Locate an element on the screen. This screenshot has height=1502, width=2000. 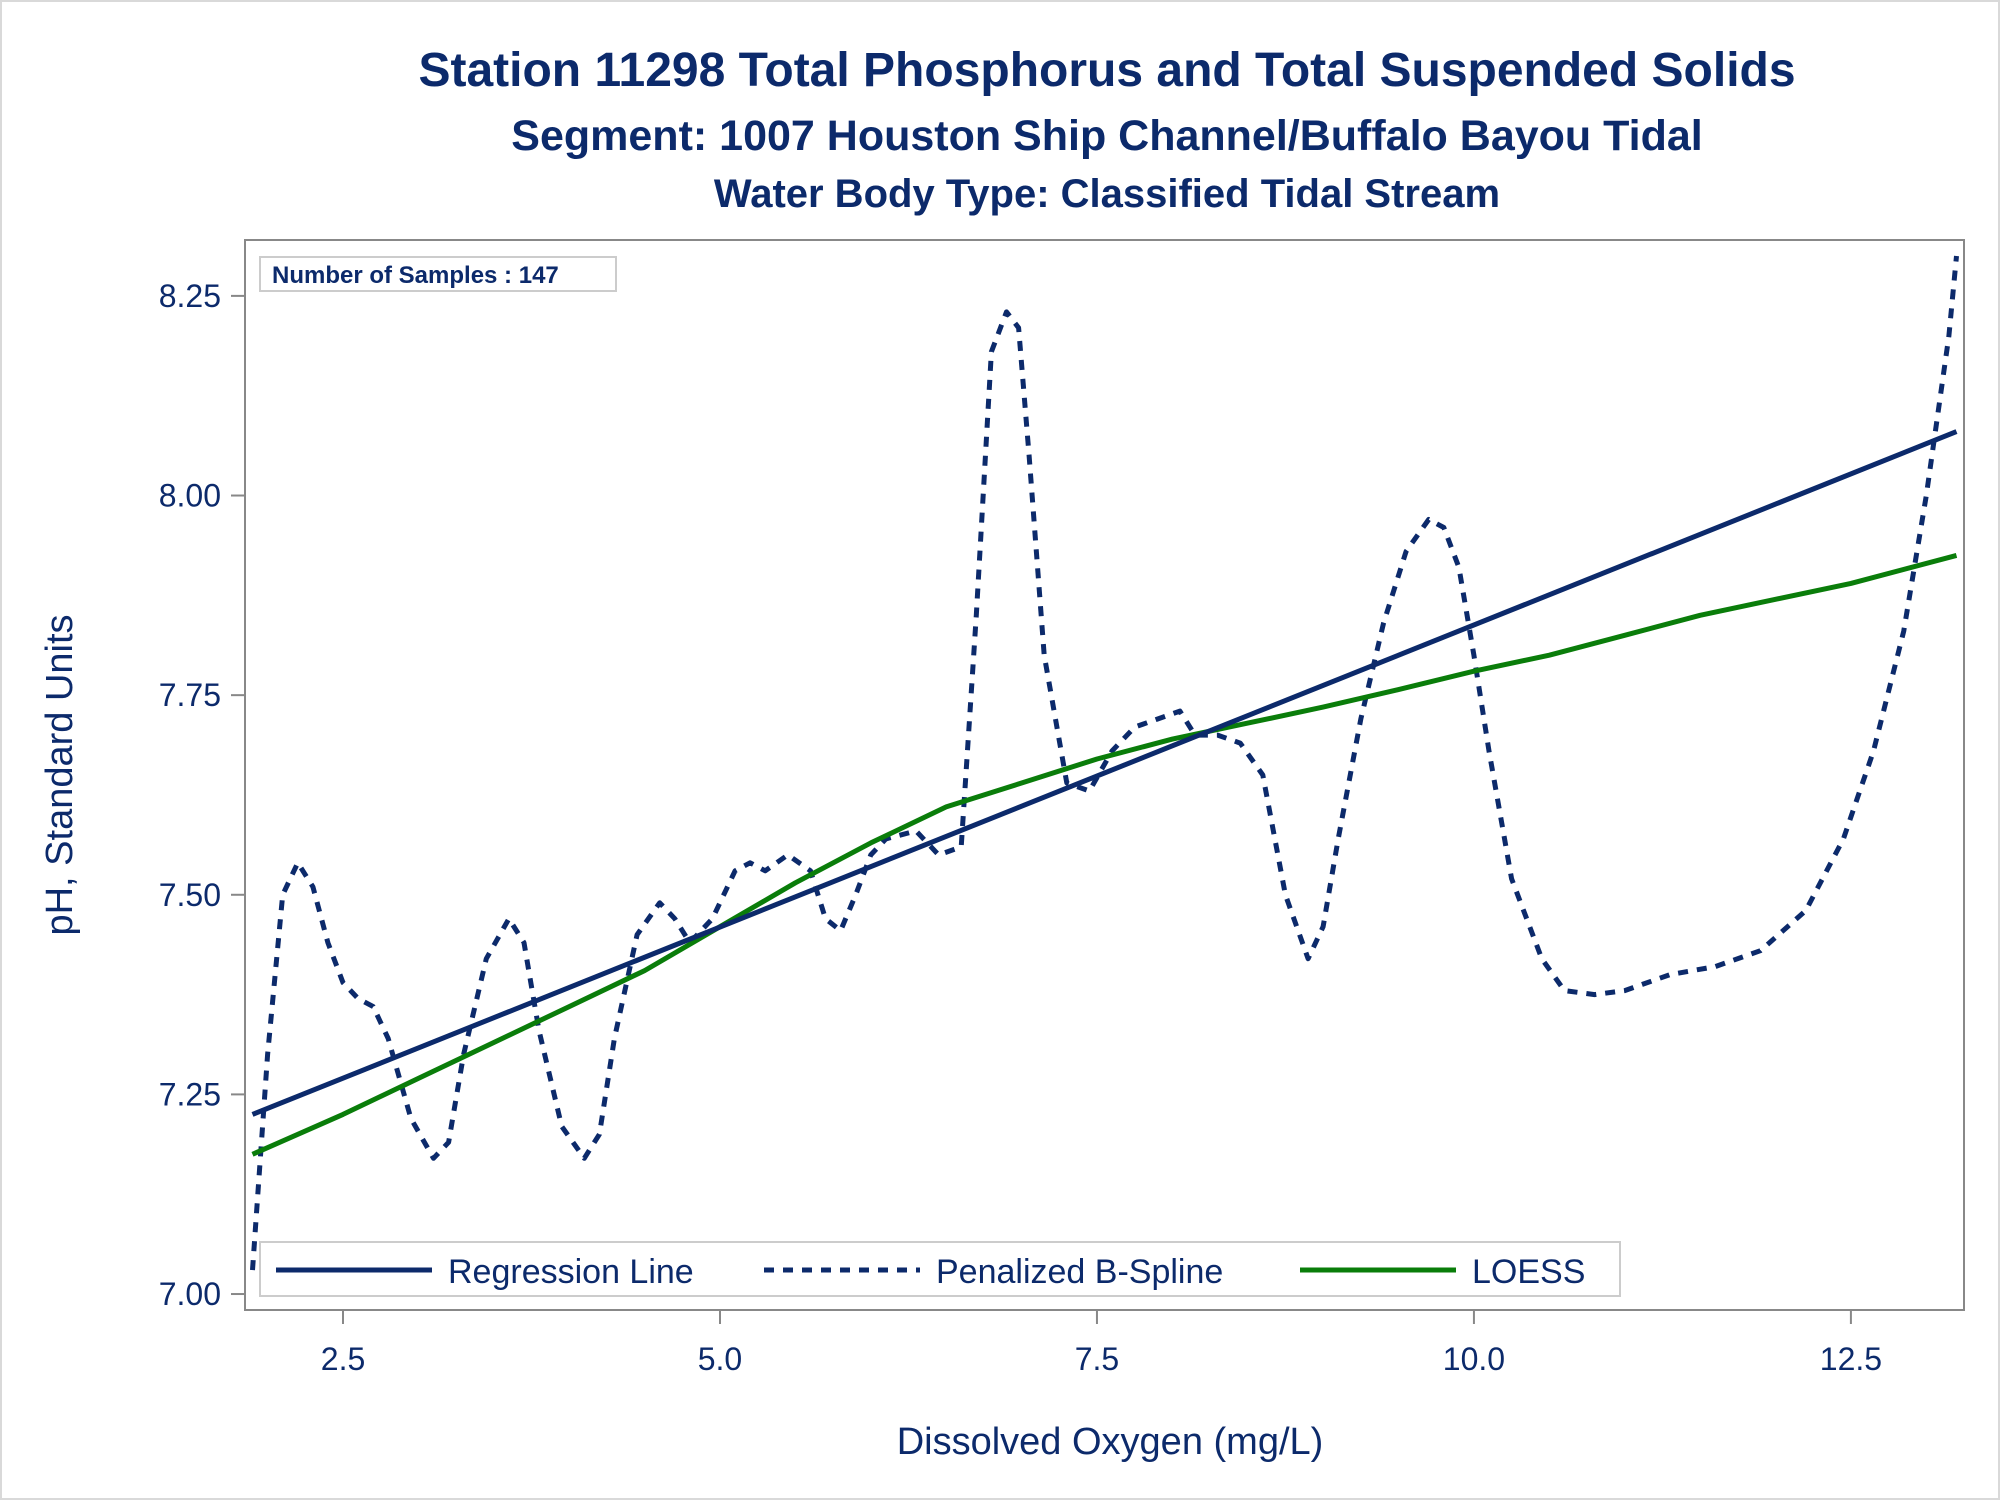
x-tick-label: 10.0 is located at coordinates (1474, 1359).